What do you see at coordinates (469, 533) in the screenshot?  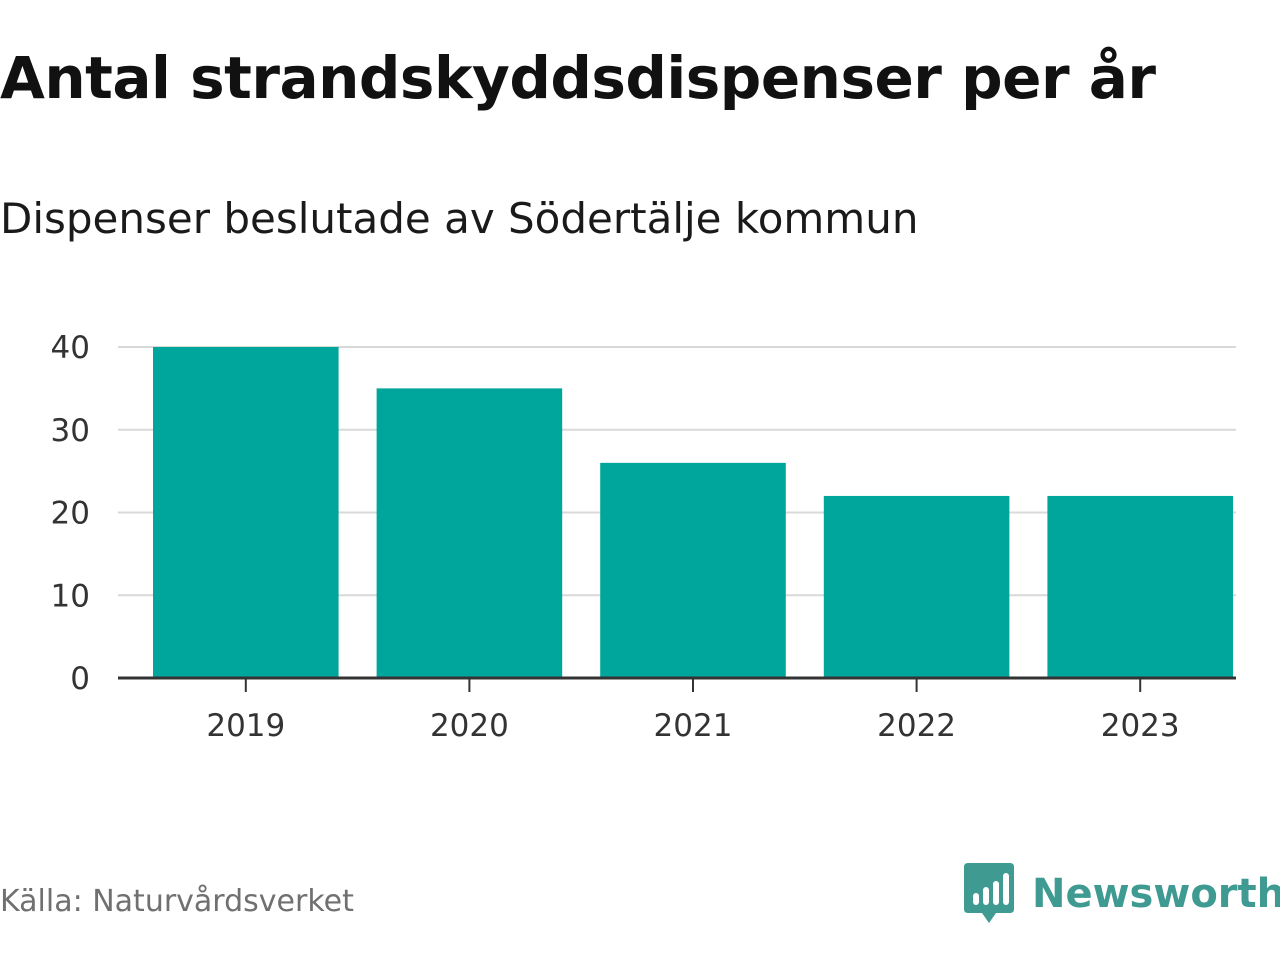 I see `bar-2020` at bounding box center [469, 533].